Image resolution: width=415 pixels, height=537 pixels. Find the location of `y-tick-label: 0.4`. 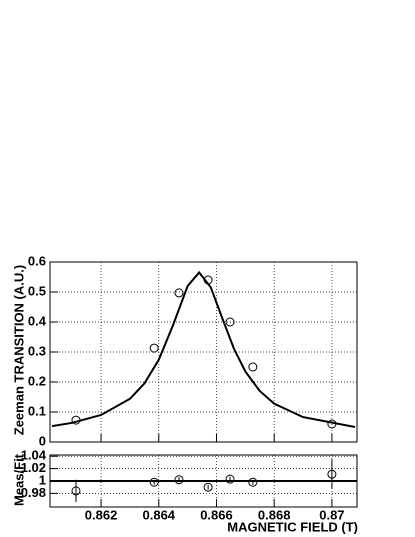

y-tick-label: 0.4 is located at coordinates (37, 320).